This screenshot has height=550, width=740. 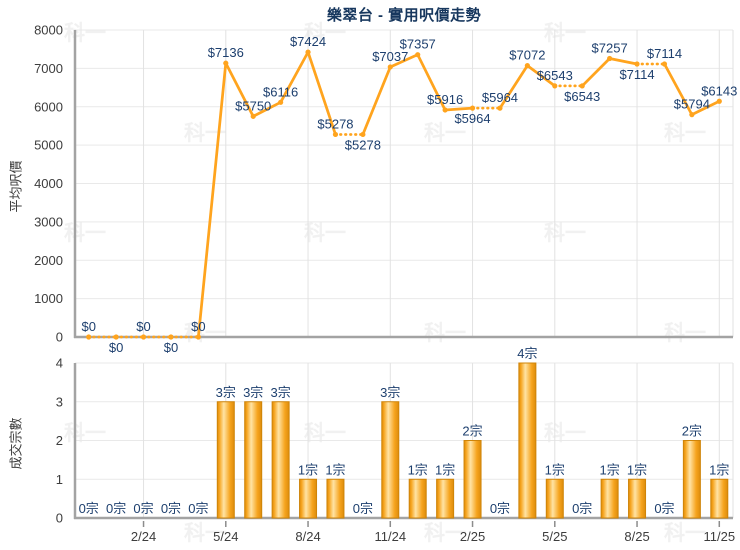 I want to click on x-tick-label: 5/24, so click(x=225, y=536).